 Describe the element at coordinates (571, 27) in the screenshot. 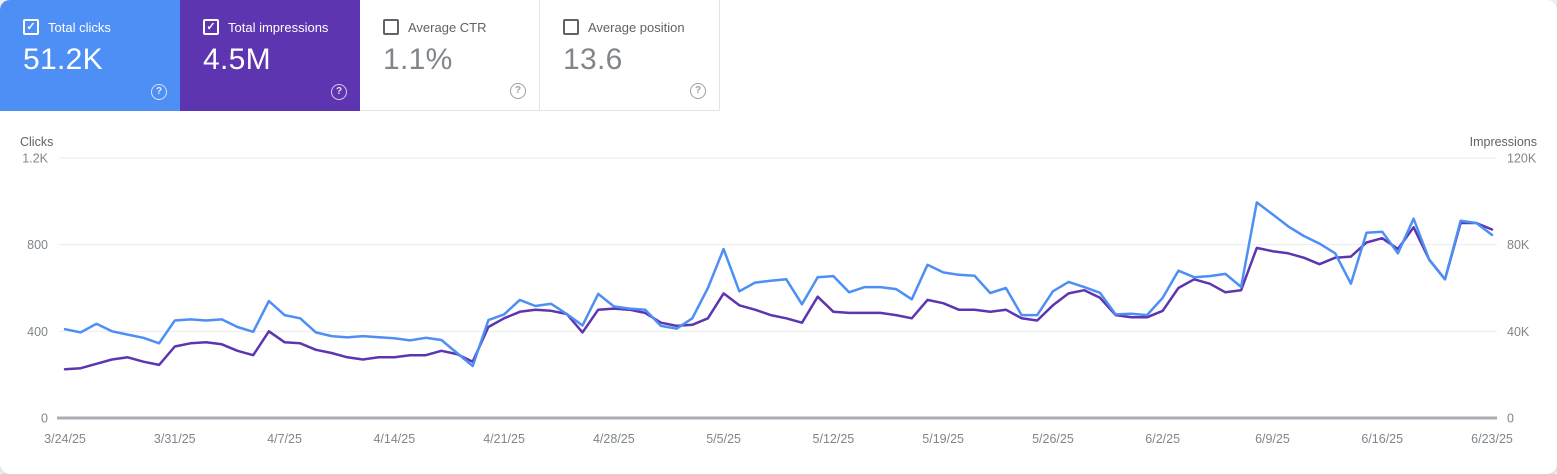

I see `average-position-checkbox` at that location.